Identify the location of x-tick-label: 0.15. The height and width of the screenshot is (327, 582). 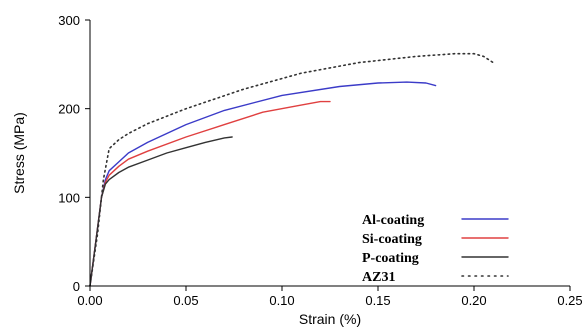
(377, 300).